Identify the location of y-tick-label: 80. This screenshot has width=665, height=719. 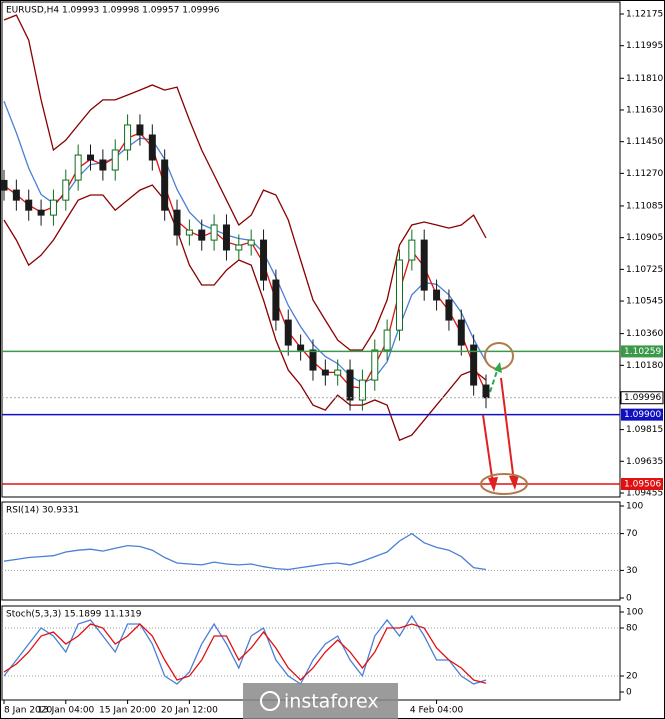
(632, 629).